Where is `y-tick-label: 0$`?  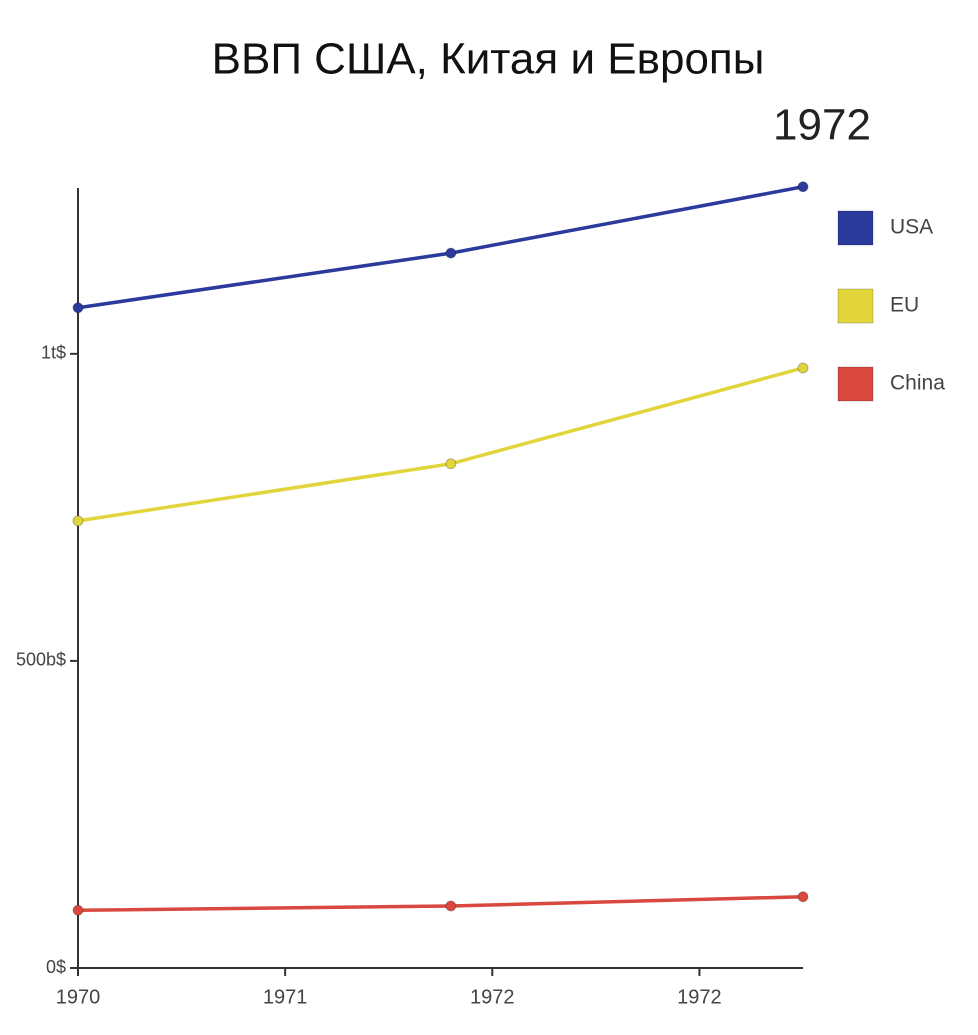
y-tick-label: 0$ is located at coordinates (56, 967).